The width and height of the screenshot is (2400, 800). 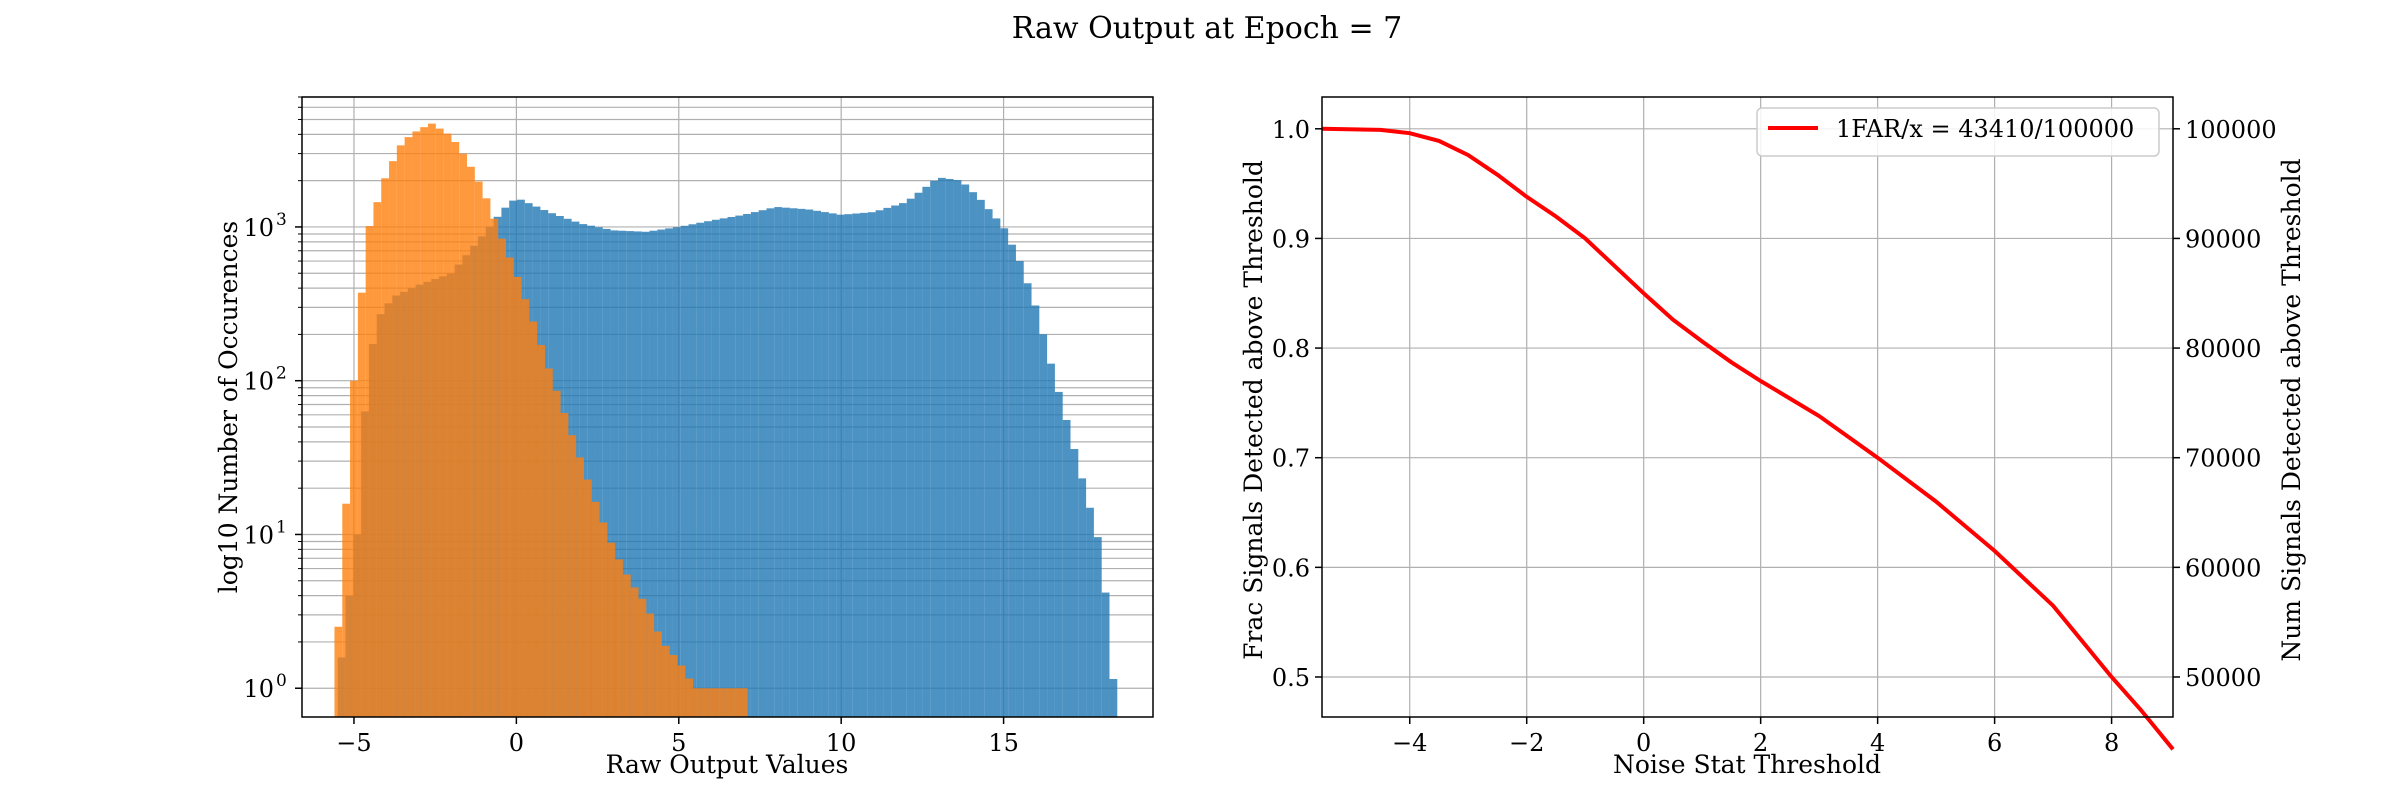 I want to click on histogram-x-tick-label: 0, so click(x=516, y=743).